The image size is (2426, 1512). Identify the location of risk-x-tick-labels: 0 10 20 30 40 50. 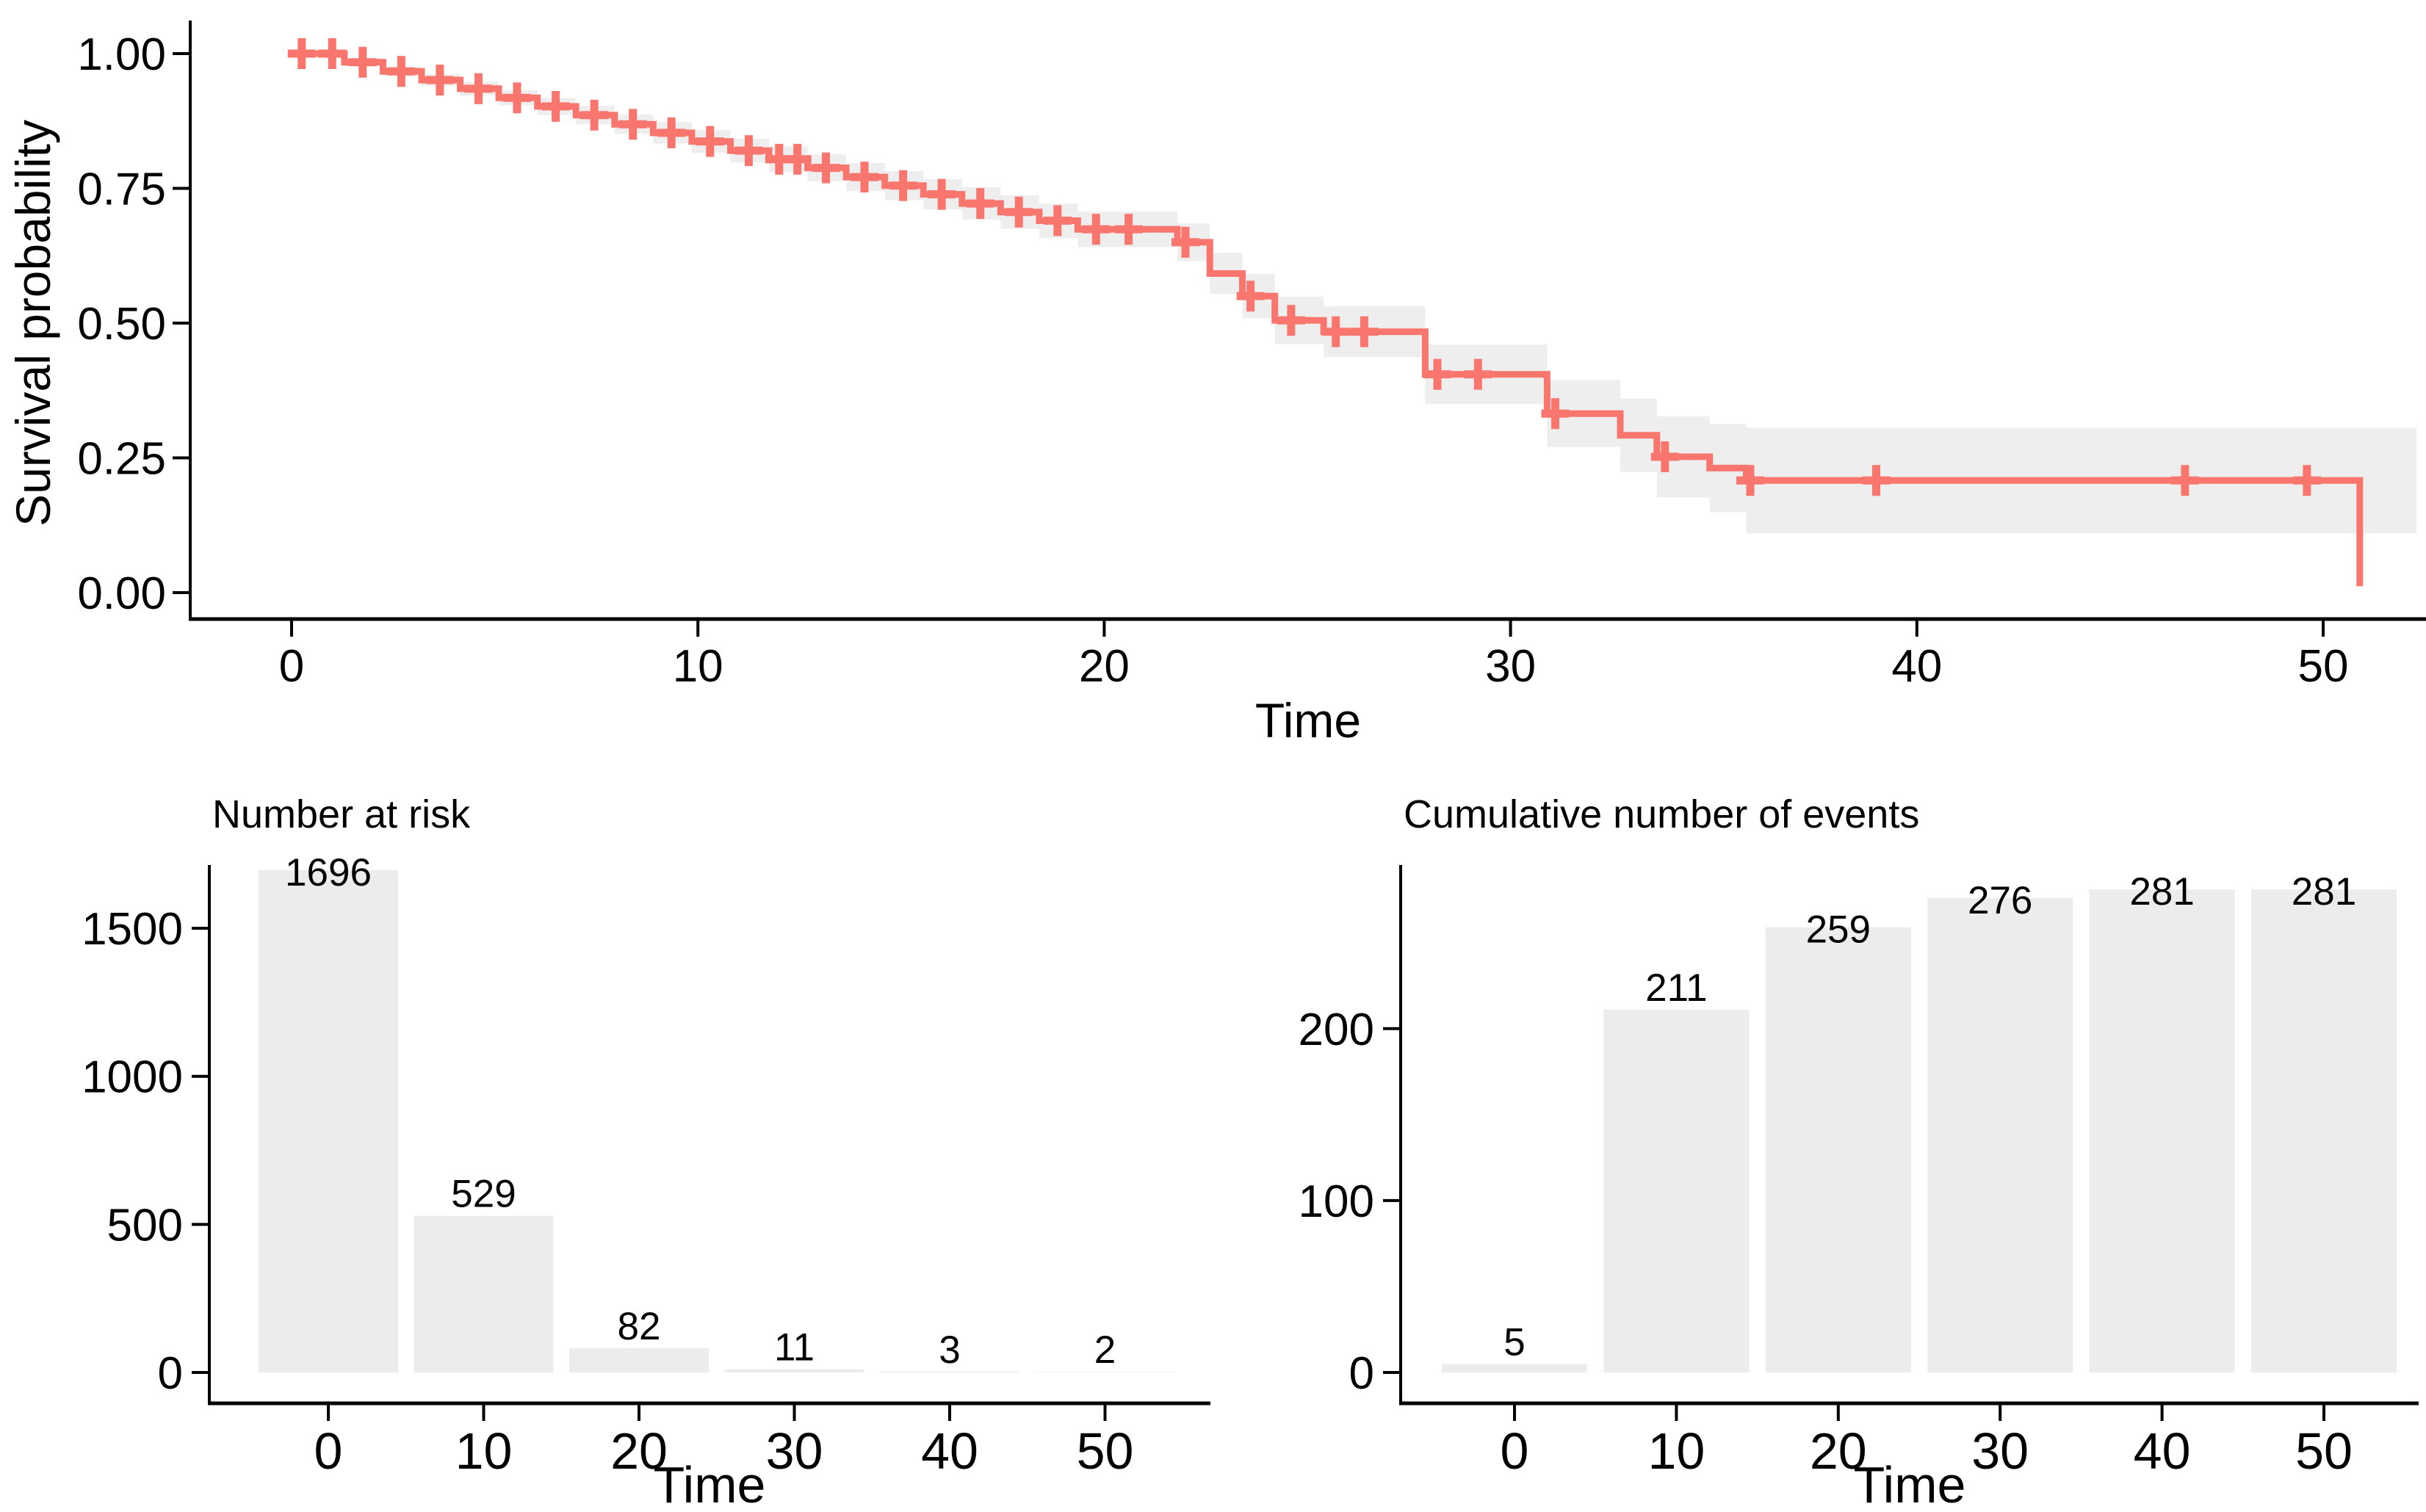
(724, 1451).